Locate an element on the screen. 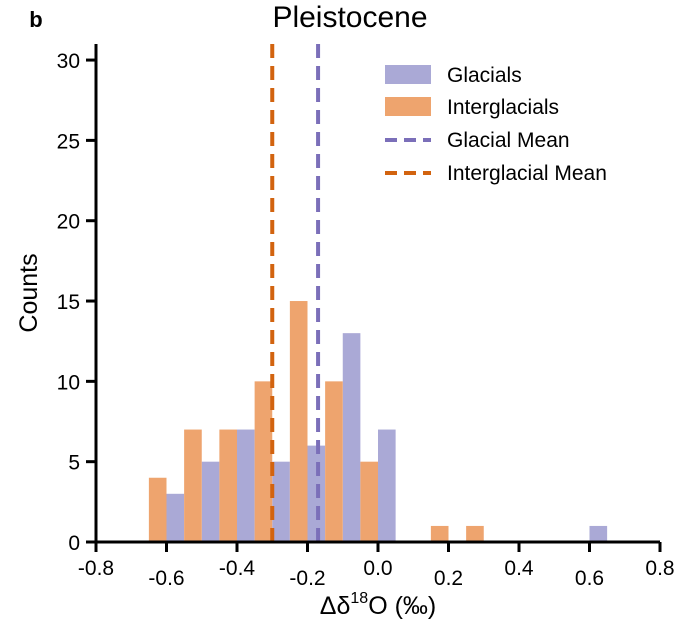 The width and height of the screenshot is (679, 623). x-ticks: -0.8 -0.6 -0.4 -0.2 0.0 0.2 0.4 0.6 0.8 is located at coordinates (376, 566).